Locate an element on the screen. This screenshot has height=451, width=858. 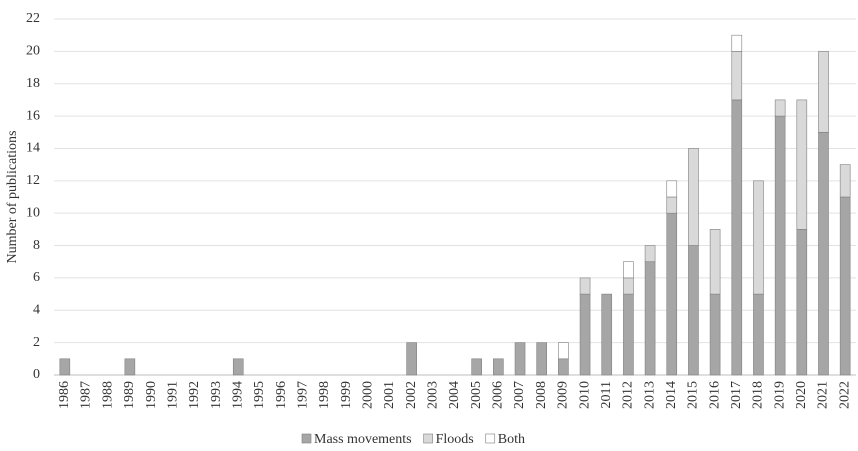
legend-label: Floods is located at coordinates (455, 439).